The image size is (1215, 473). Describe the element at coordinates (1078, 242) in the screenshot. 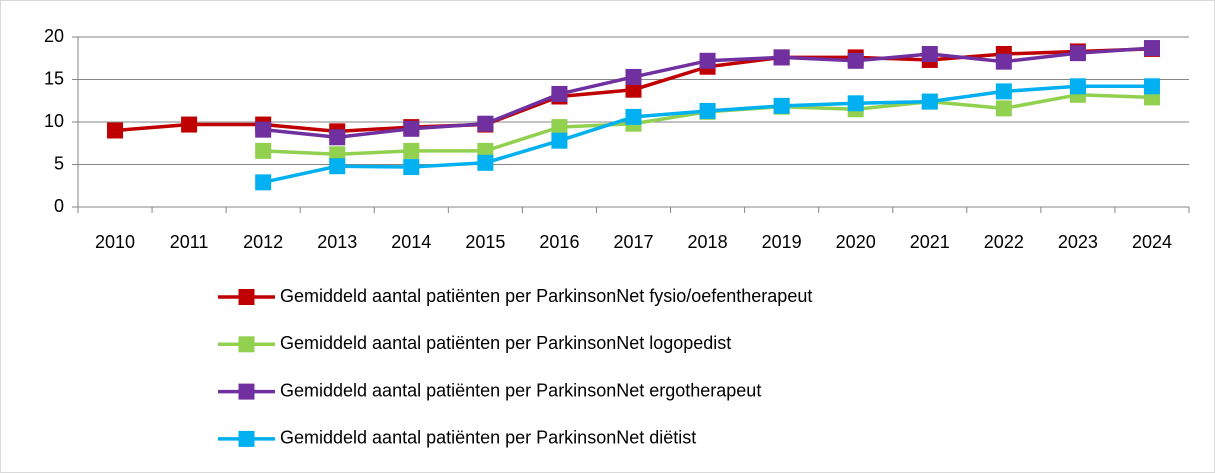

I see `x-tick-label: 2023` at that location.